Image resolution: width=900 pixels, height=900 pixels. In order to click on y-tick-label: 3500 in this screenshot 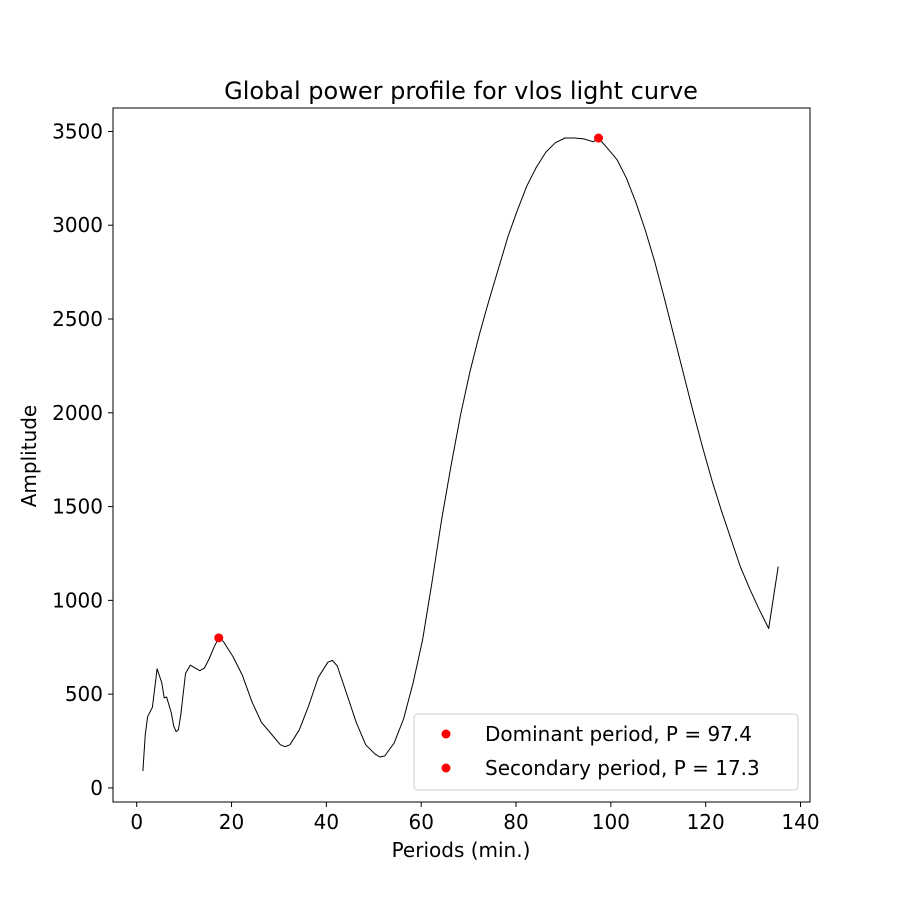, I will do `click(77, 131)`.